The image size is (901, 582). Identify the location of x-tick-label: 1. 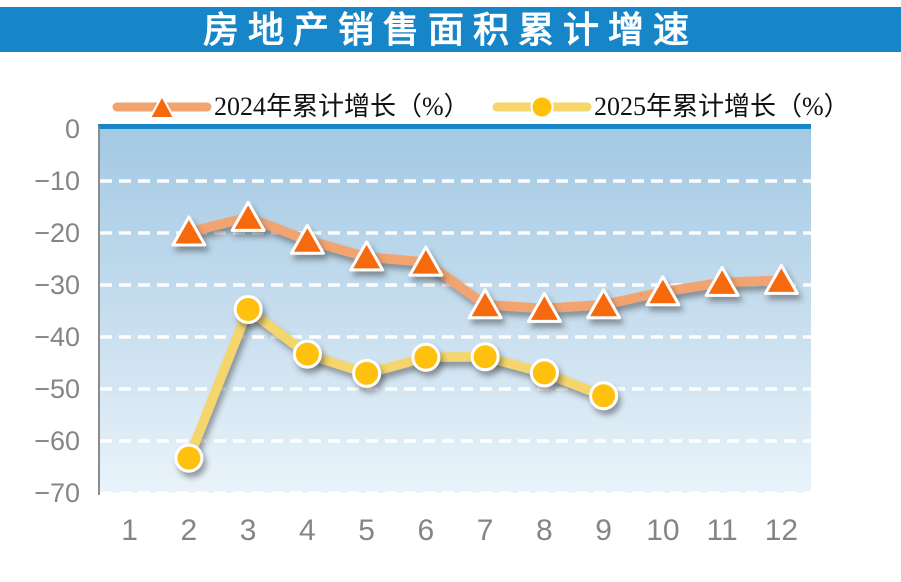
(129, 530).